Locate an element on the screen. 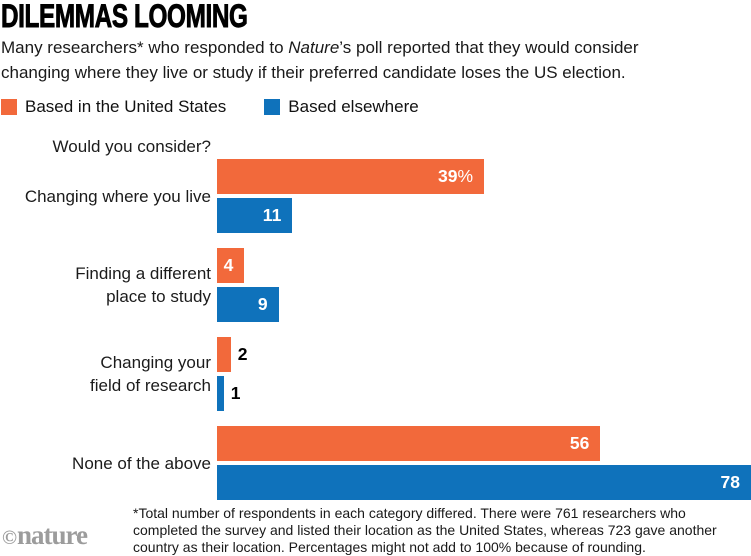  bar-row: 9 is located at coordinates (484, 304).